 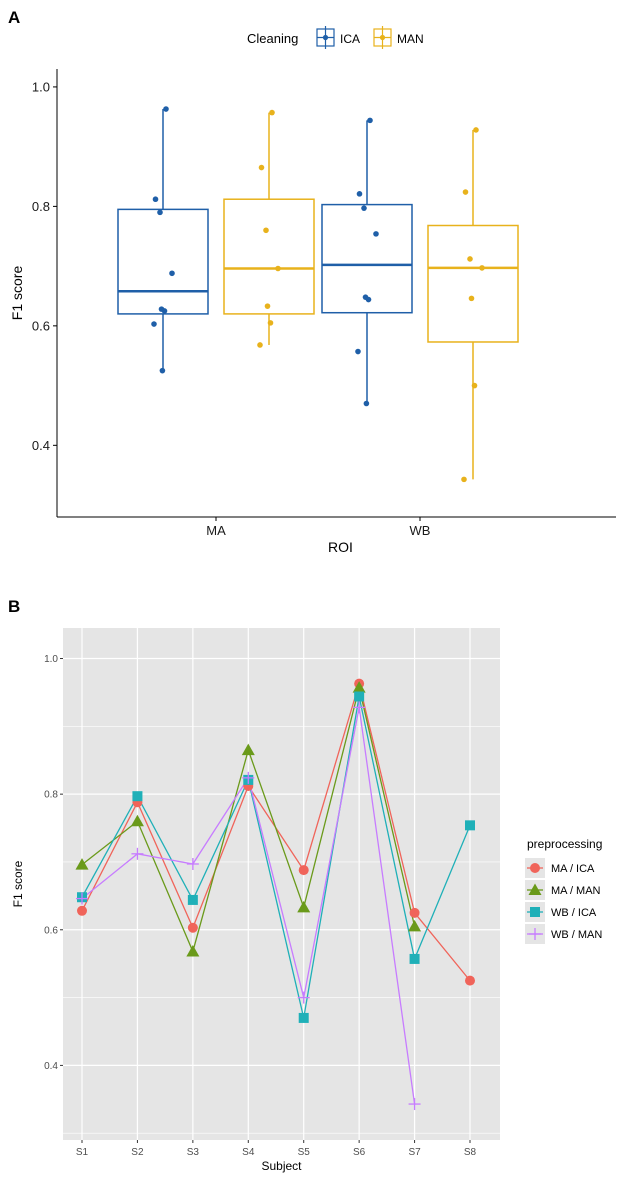 I want to click on legend-title: preprocessing, so click(x=564, y=844).